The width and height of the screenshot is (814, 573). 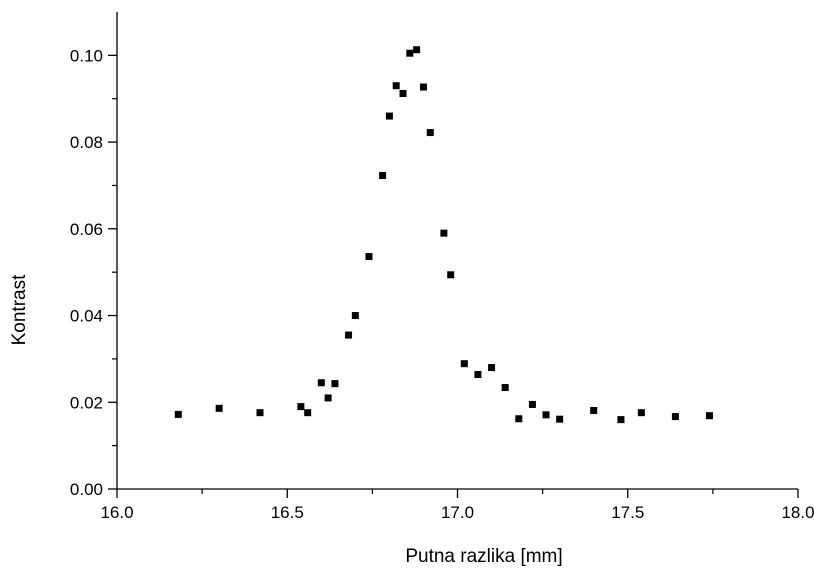 I want to click on x-axis-ticks: 16.0 16.5 17.0 17.5 18.0, so click(x=457, y=505).